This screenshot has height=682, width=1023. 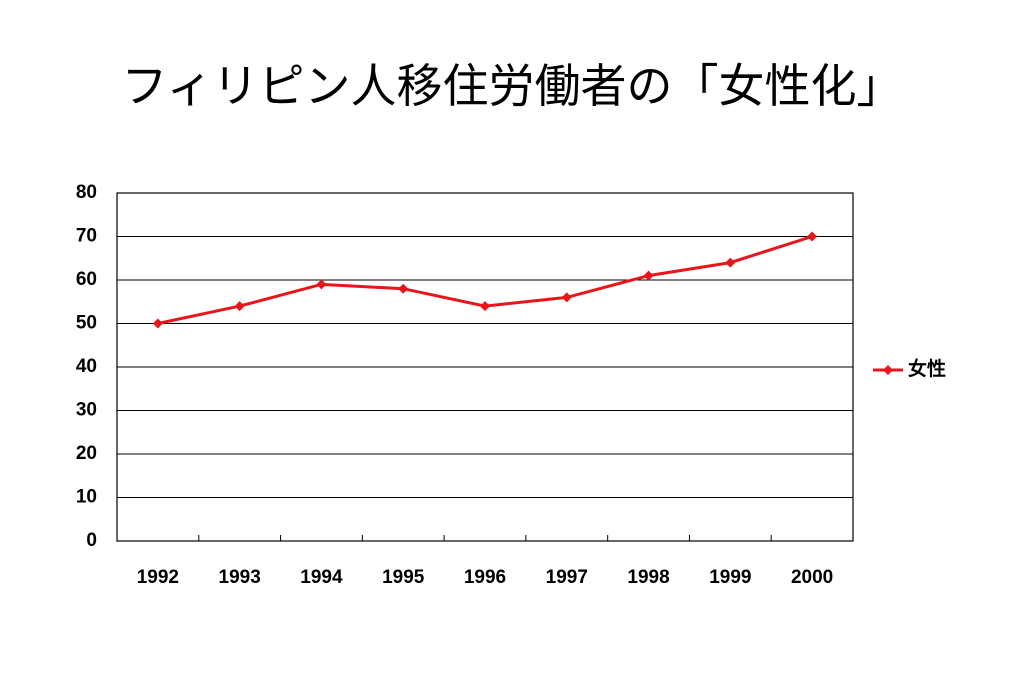 What do you see at coordinates (511, 86) in the screenshot?
I see `chart-title: フィリピン人移住労働者の「女性化」` at bounding box center [511, 86].